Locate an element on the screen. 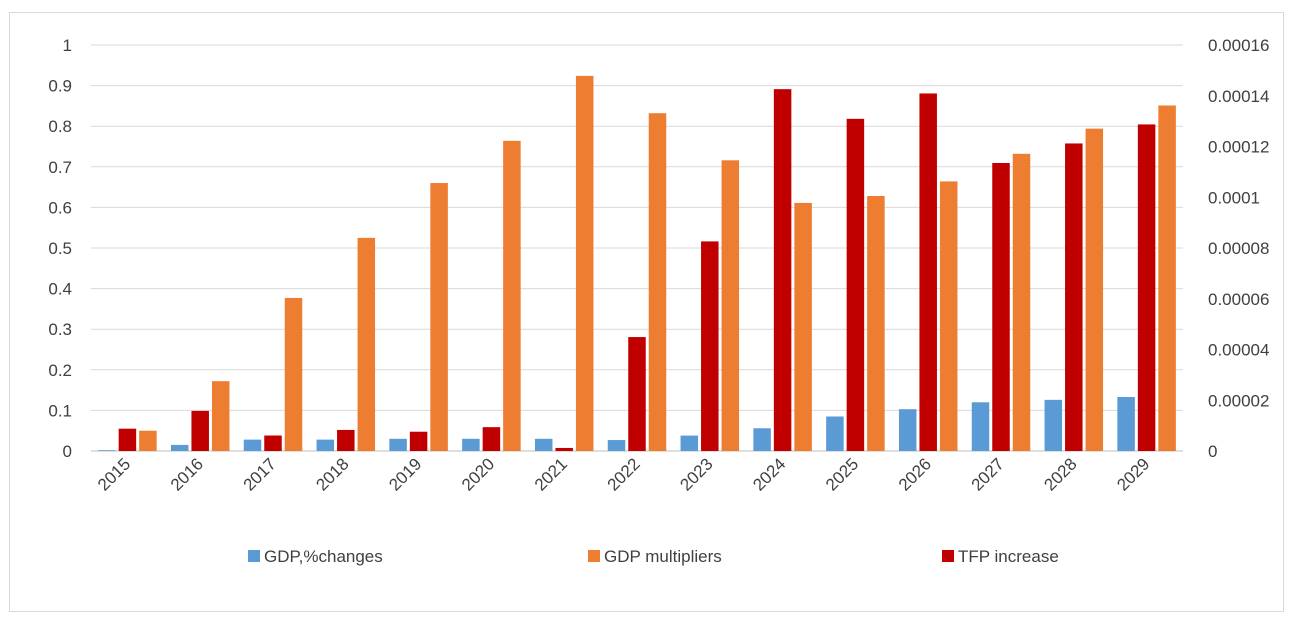 The width and height of the screenshot is (1292, 618). x-tick-label: 2026 is located at coordinates (915, 474).